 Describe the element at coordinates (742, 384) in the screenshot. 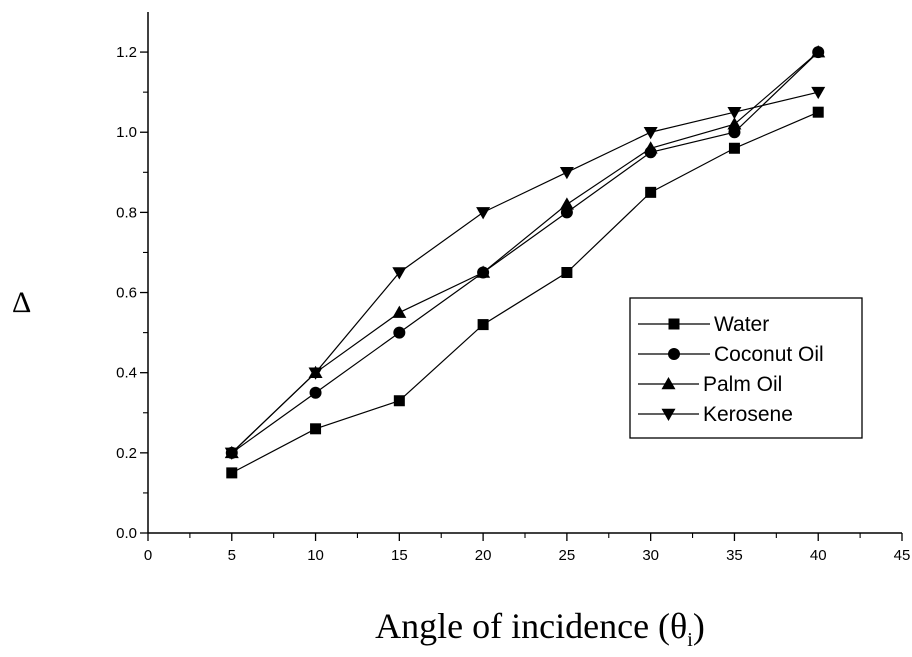

I see `legend-label: Palm Oil` at that location.